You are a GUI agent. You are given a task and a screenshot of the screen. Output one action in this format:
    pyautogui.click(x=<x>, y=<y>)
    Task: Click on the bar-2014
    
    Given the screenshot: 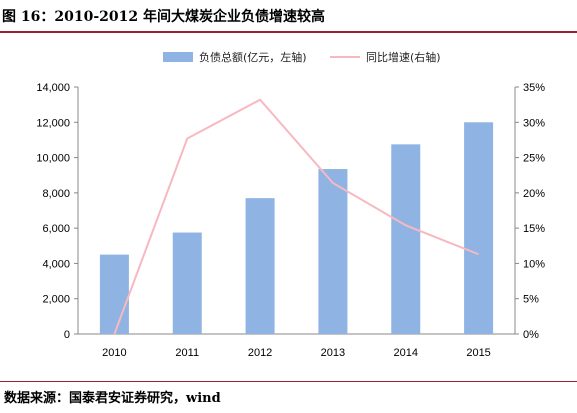 What is the action you would take?
    pyautogui.click(x=406, y=239)
    